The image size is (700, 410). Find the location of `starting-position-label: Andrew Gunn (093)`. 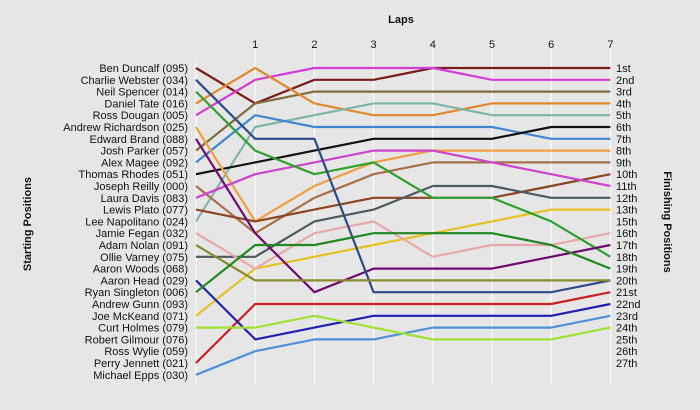

starting-position-label: Andrew Gunn (093) is located at coordinates (140, 305).